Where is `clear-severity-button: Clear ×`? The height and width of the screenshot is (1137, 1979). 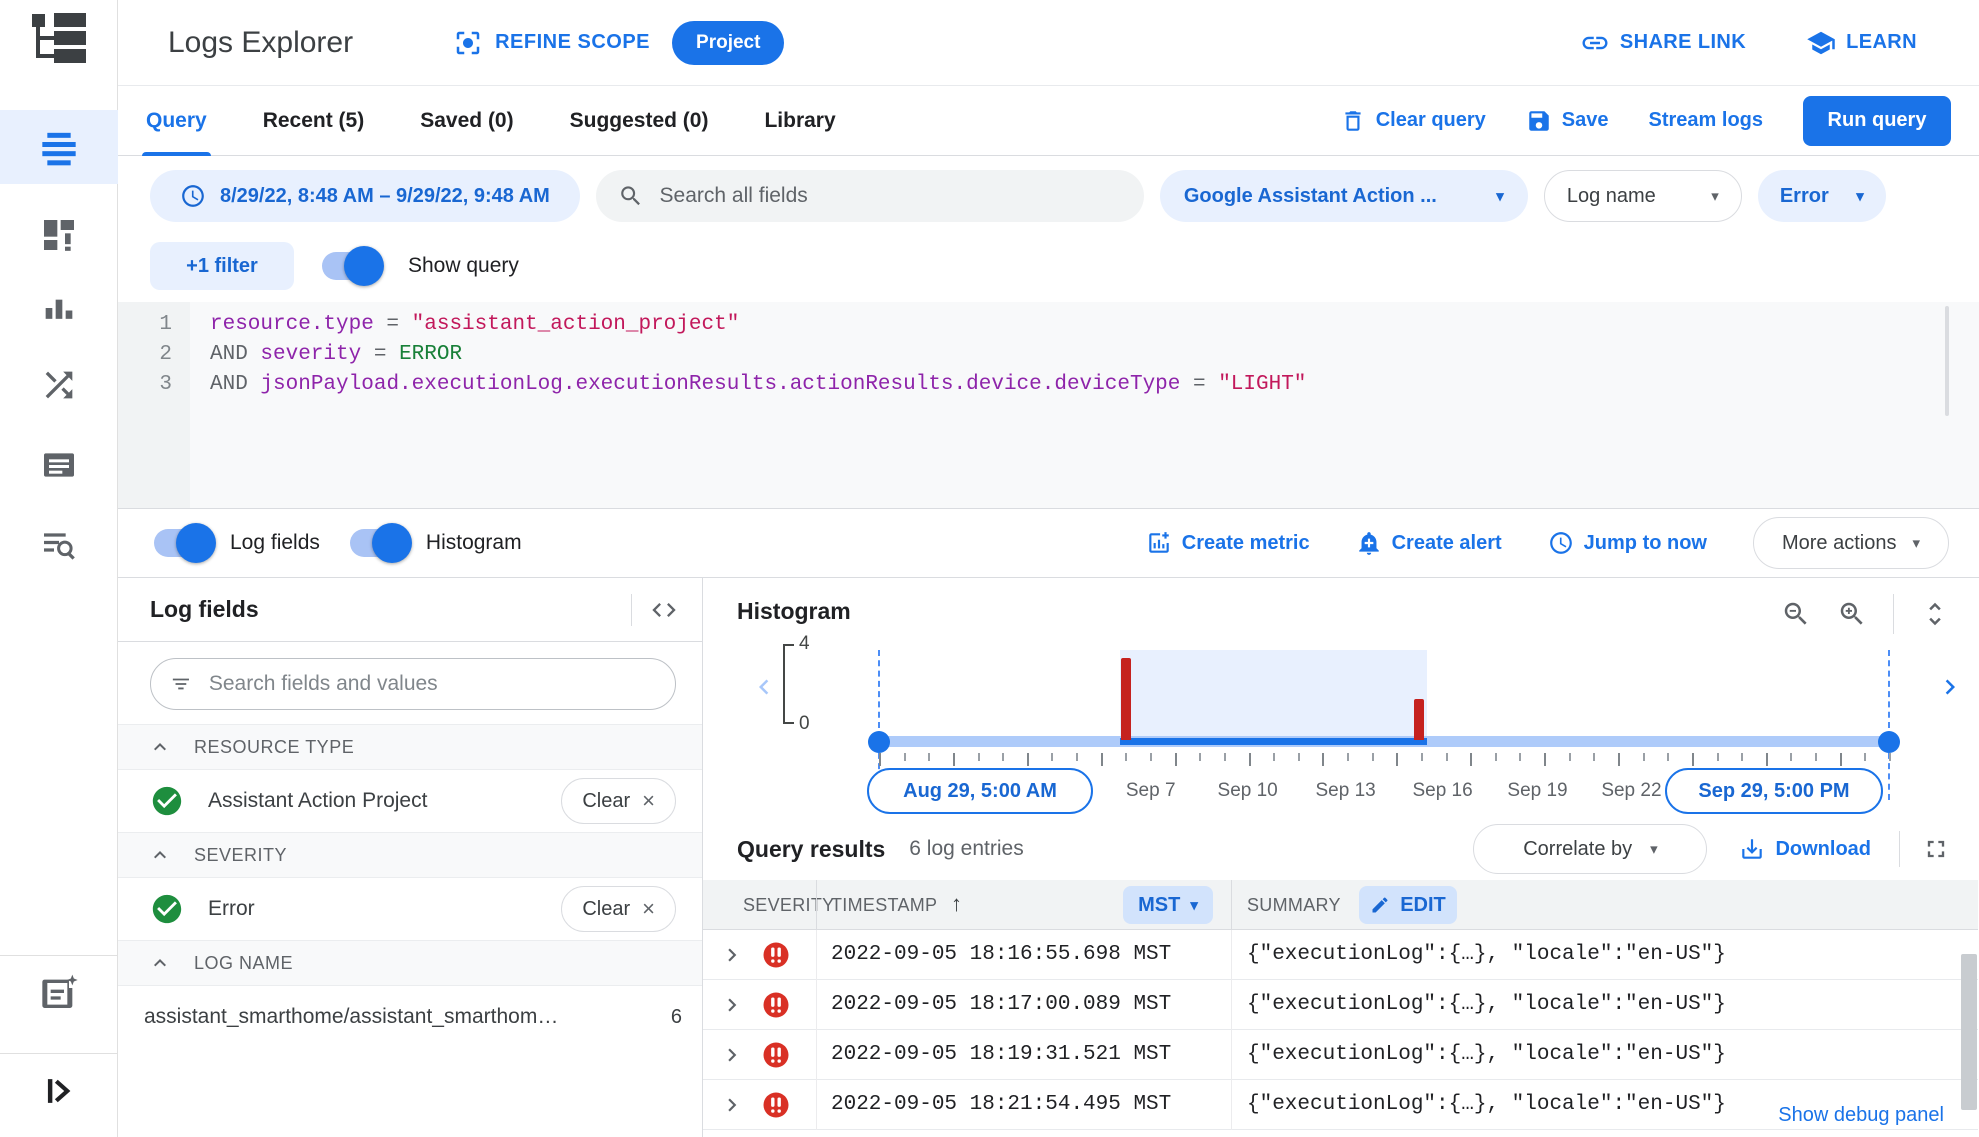
clear-severity-button: Clear × is located at coordinates (618, 909).